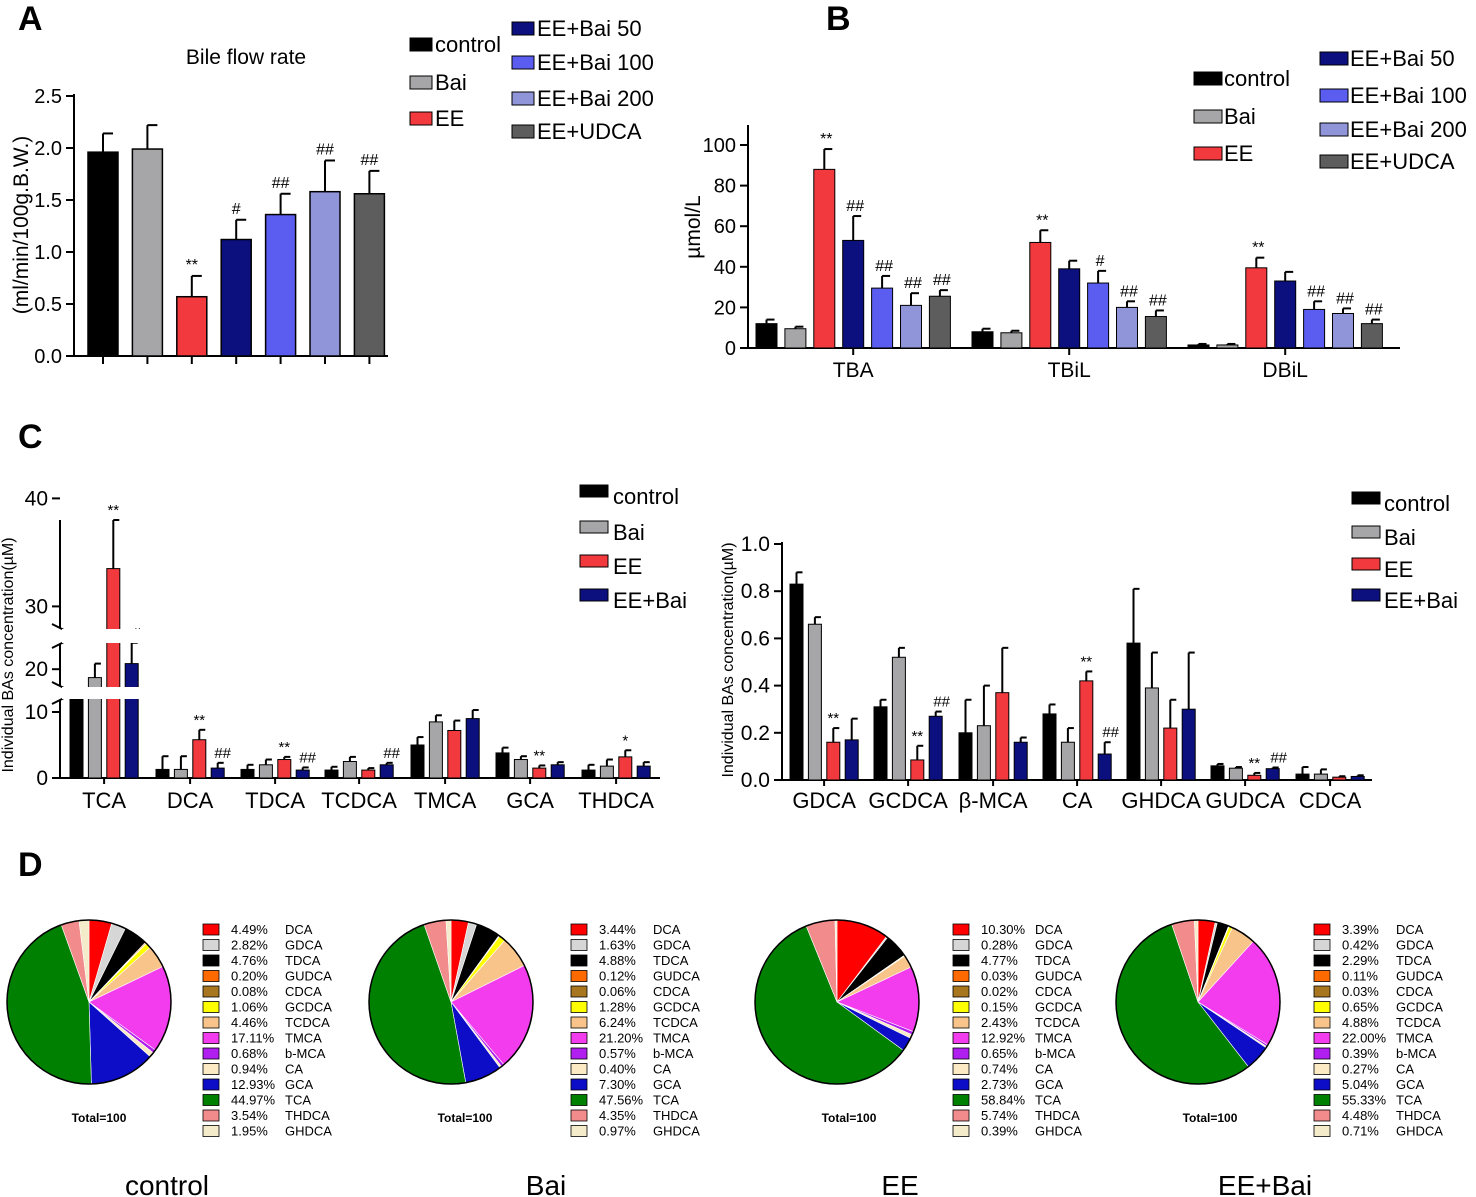  I want to click on panel-c-right-category-label: GCDCA, so click(908, 800).